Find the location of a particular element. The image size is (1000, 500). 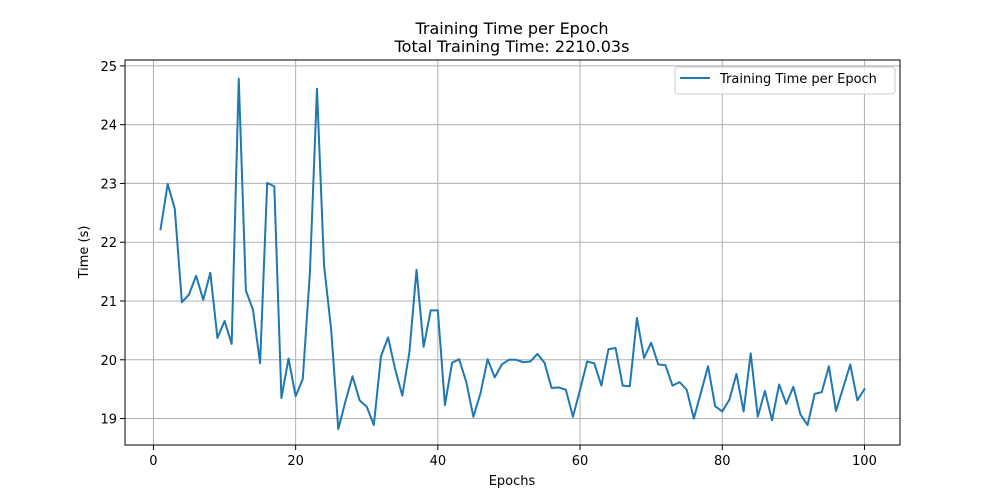

legend: Training Time per Epoch is located at coordinates (785, 80).